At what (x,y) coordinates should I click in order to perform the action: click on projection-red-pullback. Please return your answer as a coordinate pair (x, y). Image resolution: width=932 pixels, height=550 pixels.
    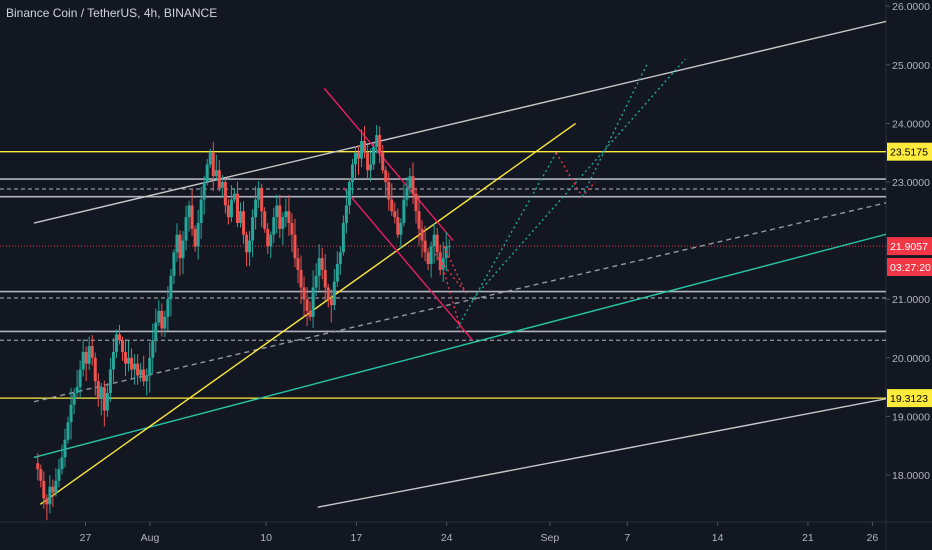
    Looking at the image, I should click on (575, 175).